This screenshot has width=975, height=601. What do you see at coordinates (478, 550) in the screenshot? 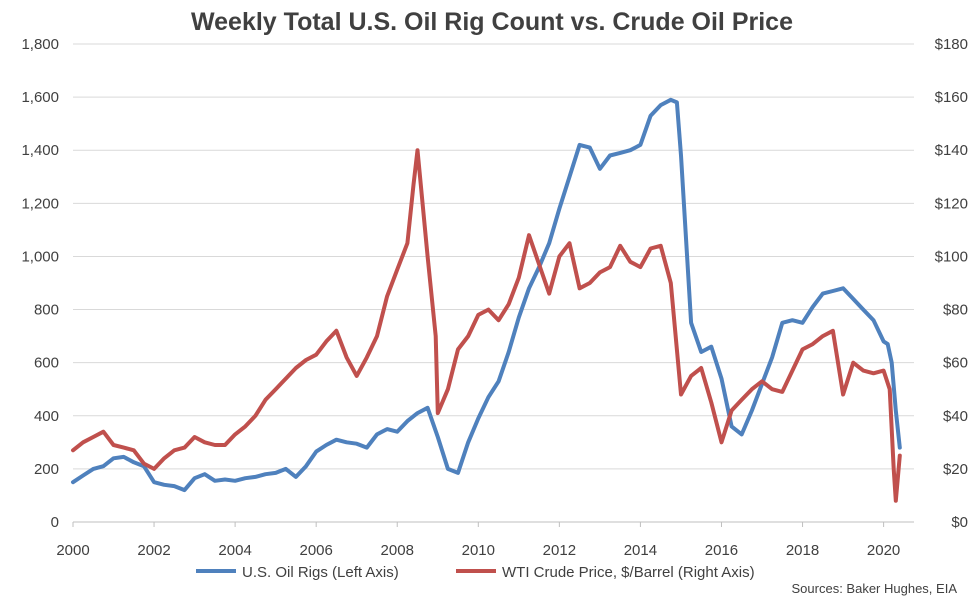
I see `x-tick-label: 2010` at bounding box center [478, 550].